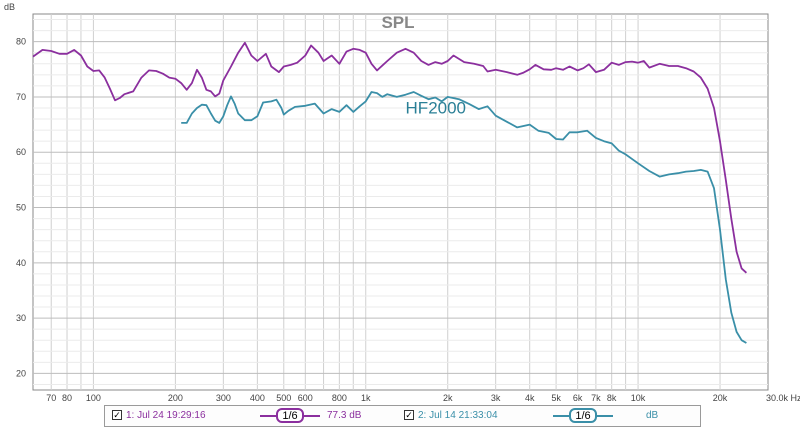 This screenshot has width=800, height=433. What do you see at coordinates (397, 22) in the screenshot?
I see `chart-title: SPL` at bounding box center [397, 22].